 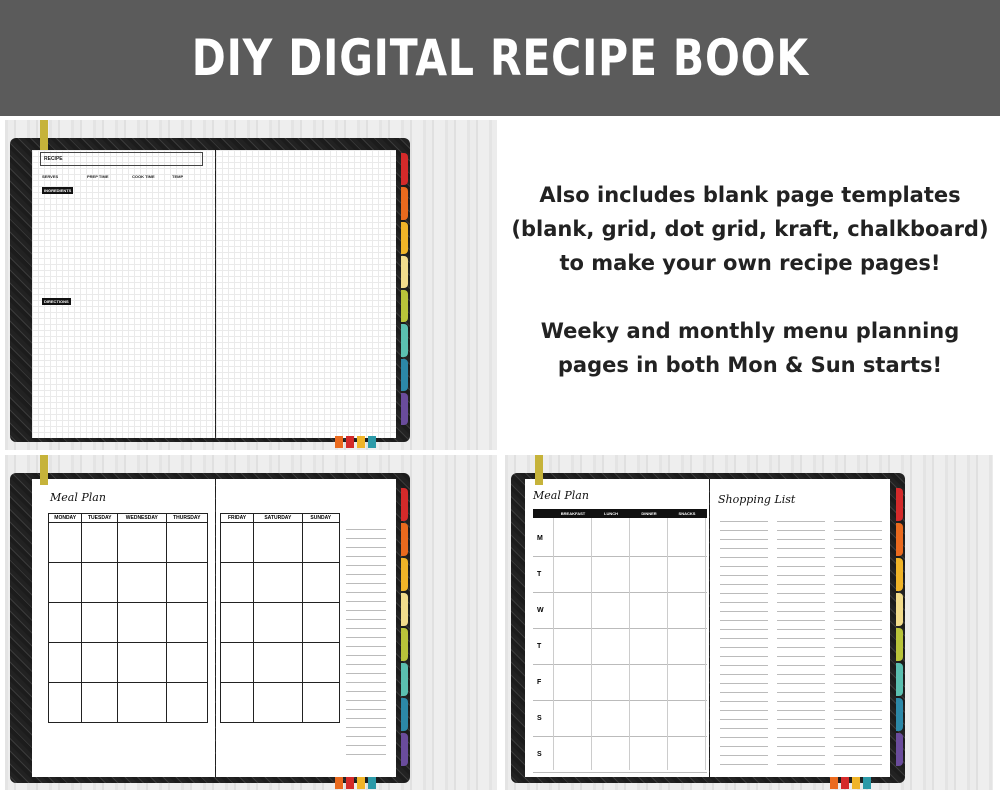 I want to click on recipe-title-box: RECIPE, so click(x=121, y=159).